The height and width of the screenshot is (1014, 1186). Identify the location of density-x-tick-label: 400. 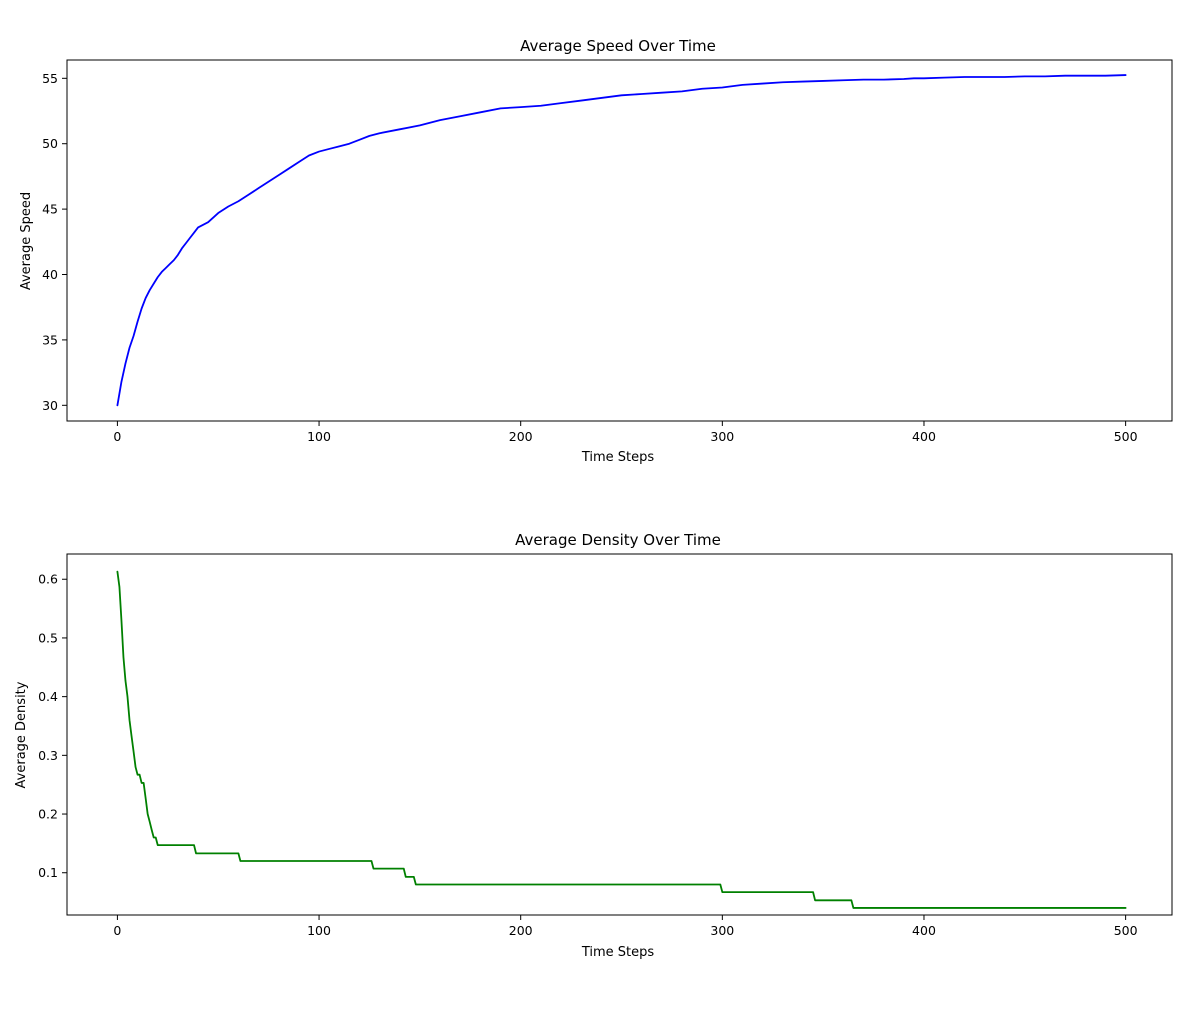
(924, 930).